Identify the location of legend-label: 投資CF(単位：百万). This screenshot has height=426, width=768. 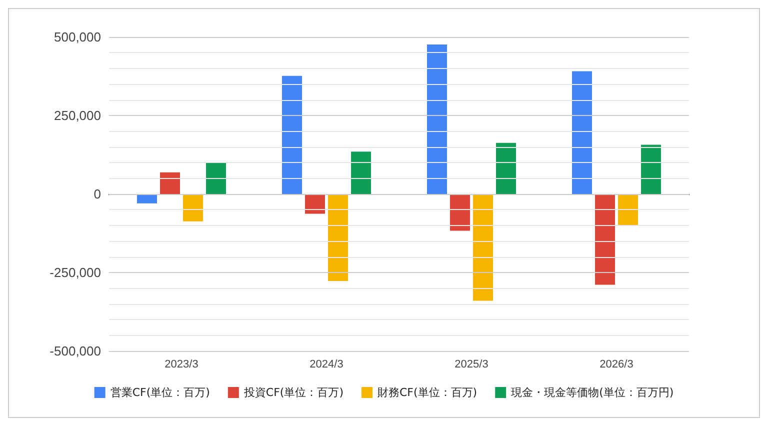
(293, 392).